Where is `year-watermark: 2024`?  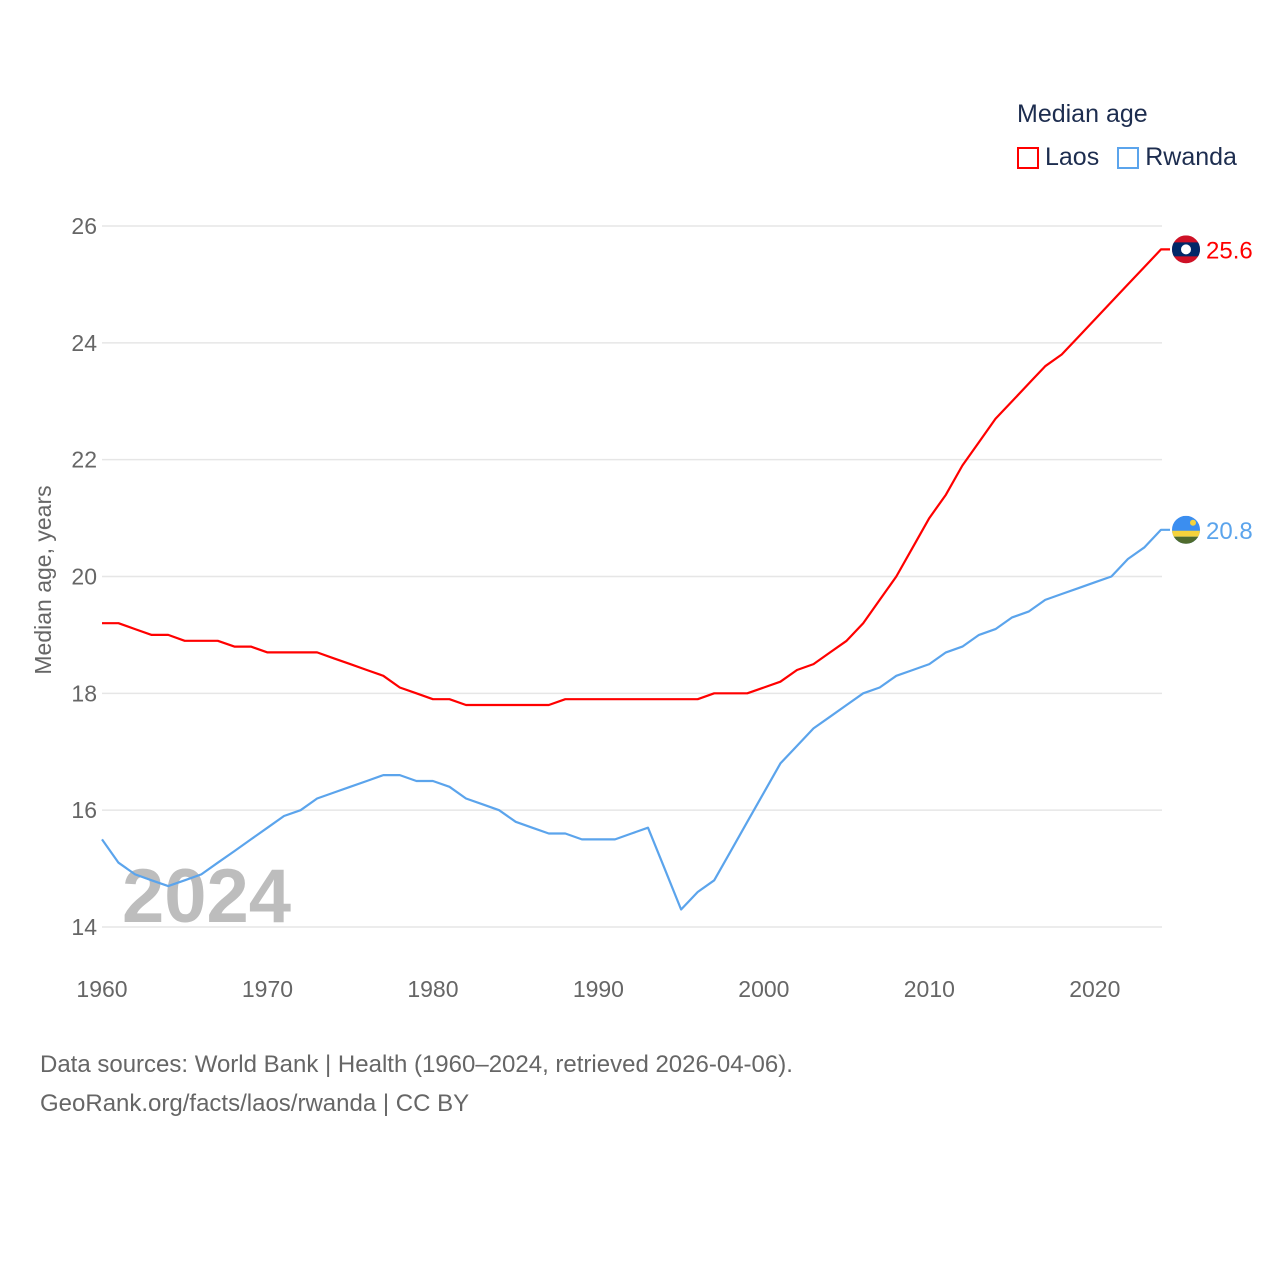
year-watermark: 2024 is located at coordinates (206, 896).